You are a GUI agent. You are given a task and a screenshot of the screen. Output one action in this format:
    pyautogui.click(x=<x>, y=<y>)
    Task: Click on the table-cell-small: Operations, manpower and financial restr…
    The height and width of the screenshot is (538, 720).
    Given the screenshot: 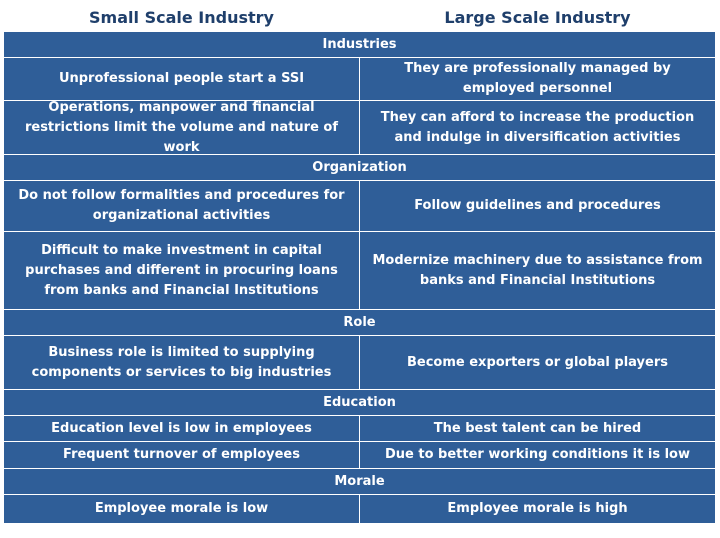 What is the action you would take?
    pyautogui.click(x=181, y=127)
    